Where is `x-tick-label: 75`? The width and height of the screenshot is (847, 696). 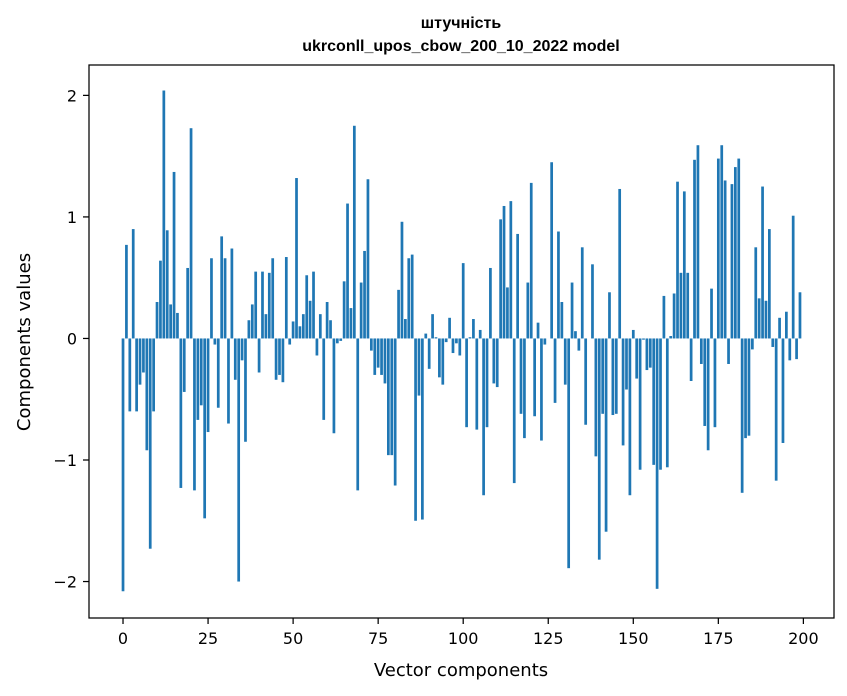 x-tick-label: 75 is located at coordinates (378, 638).